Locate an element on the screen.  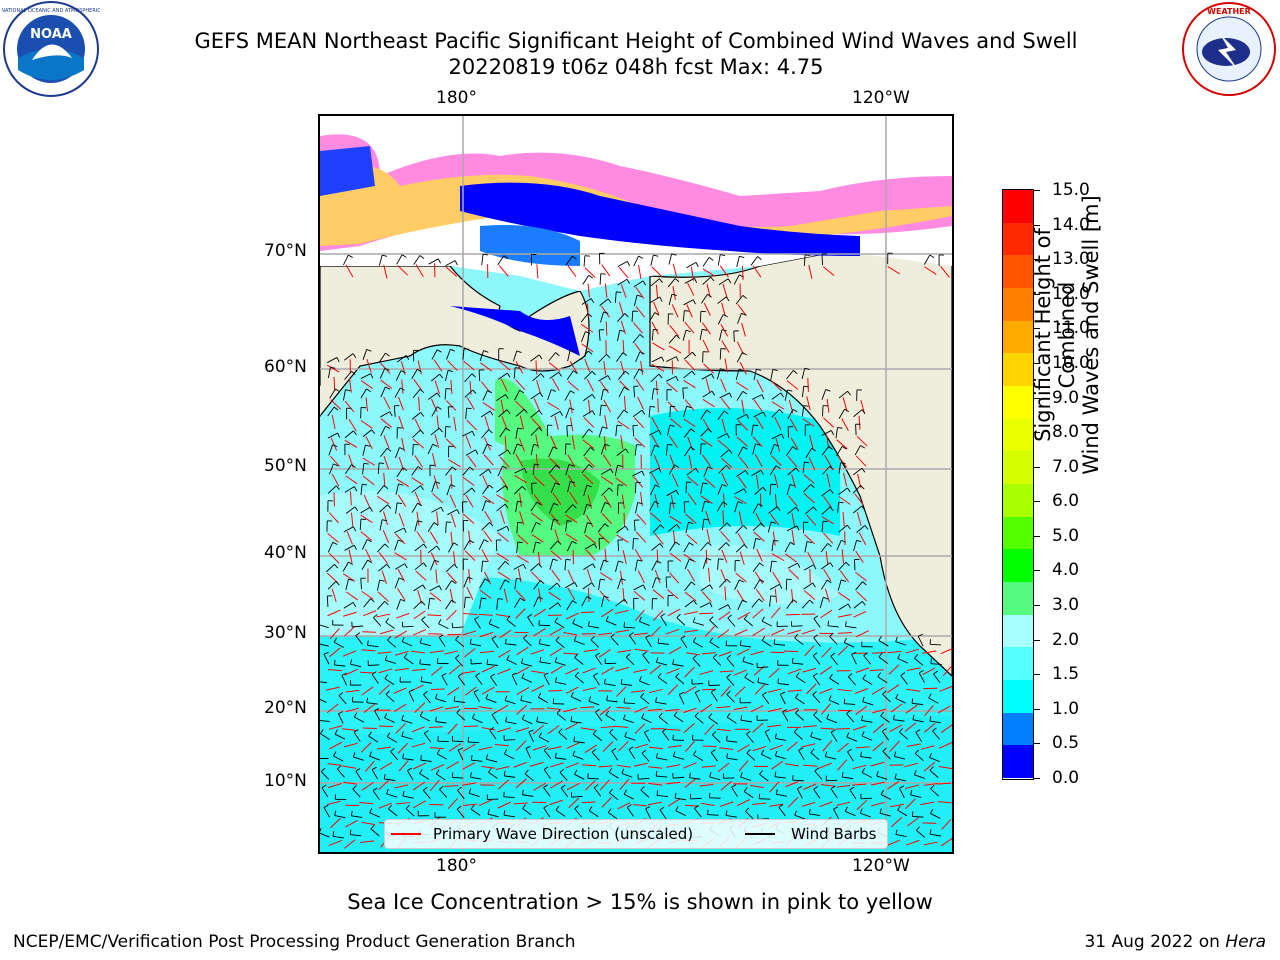
colorbar-segment is located at coordinates (1018, 403).